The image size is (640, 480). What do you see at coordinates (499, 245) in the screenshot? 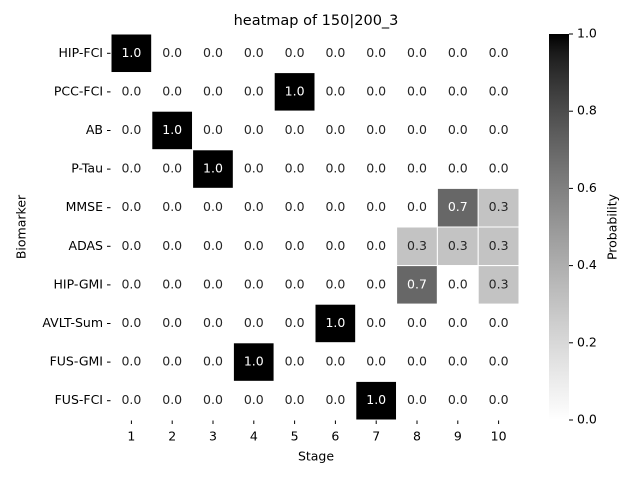
I see `cell-label: 0.3` at bounding box center [499, 245].